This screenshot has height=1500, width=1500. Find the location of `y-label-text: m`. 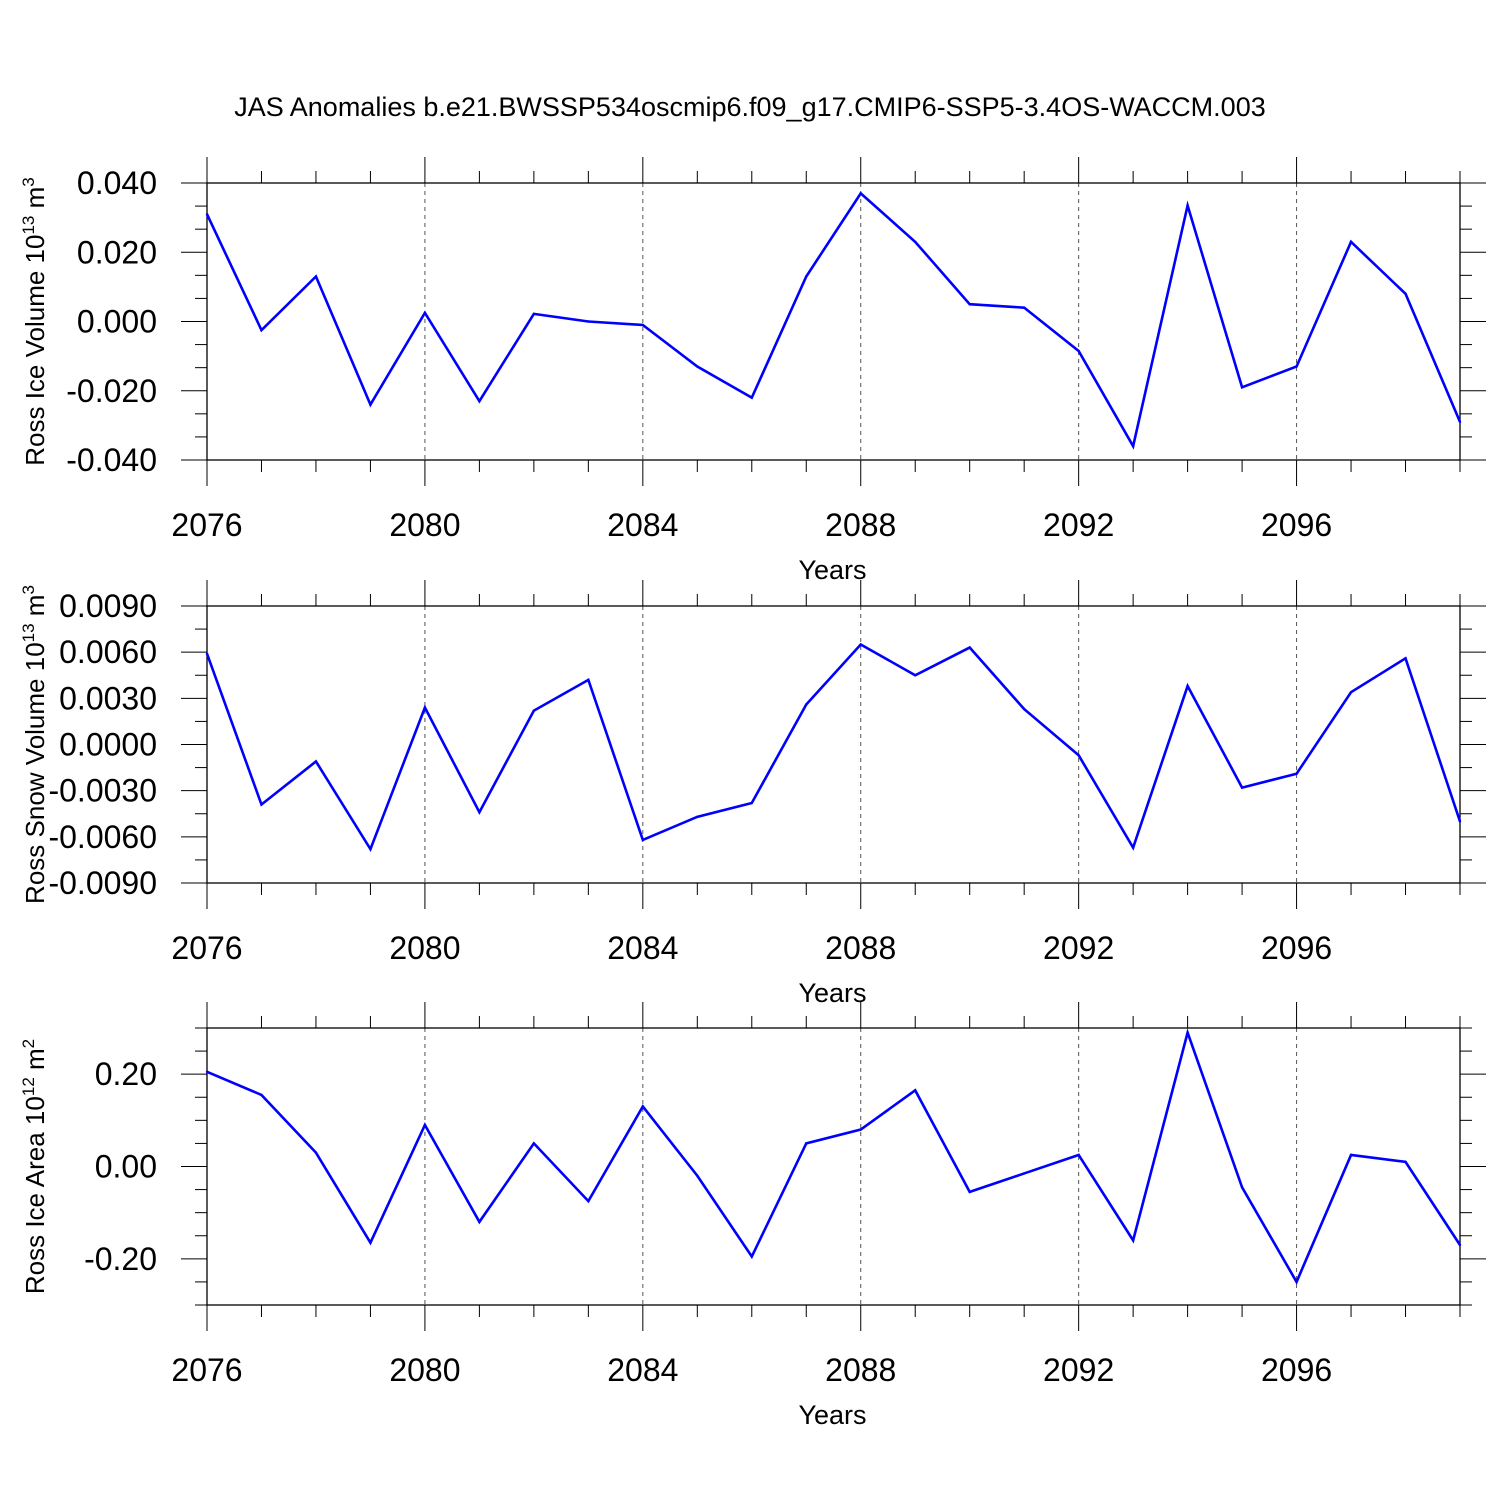

y-label-text: m is located at coordinates (35, 609).